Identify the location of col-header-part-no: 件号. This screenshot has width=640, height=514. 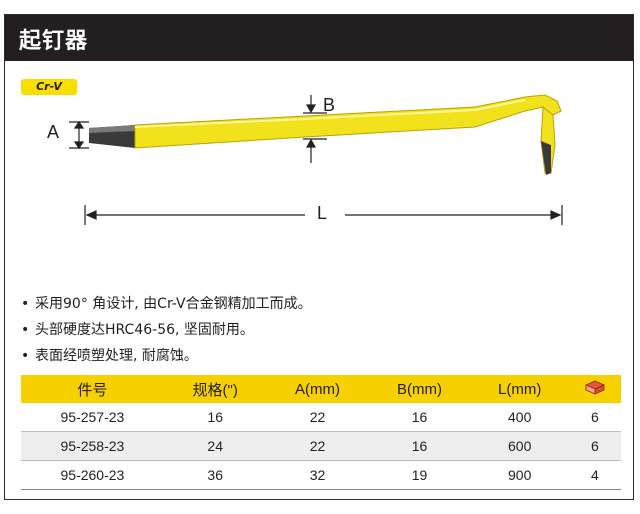
(92, 389).